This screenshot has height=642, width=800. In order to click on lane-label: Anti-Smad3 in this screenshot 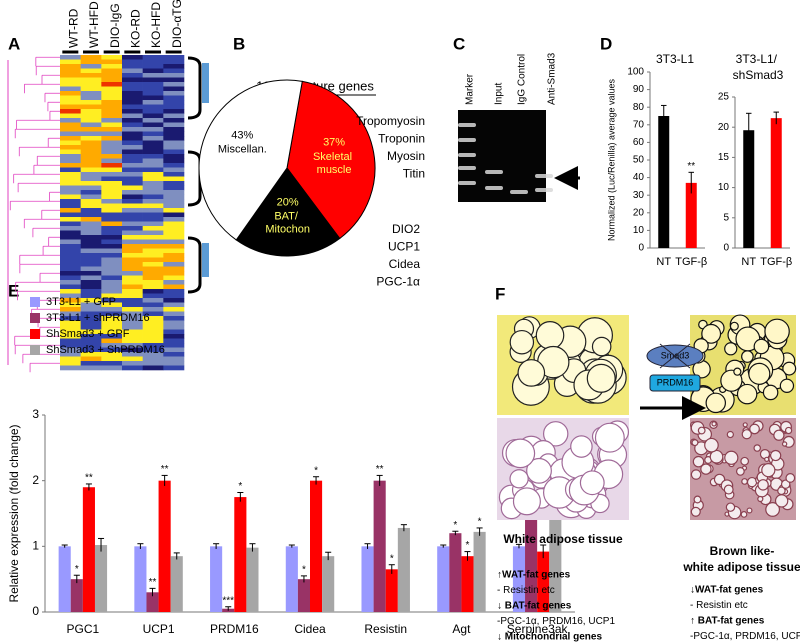, I will do `click(552, 78)`.